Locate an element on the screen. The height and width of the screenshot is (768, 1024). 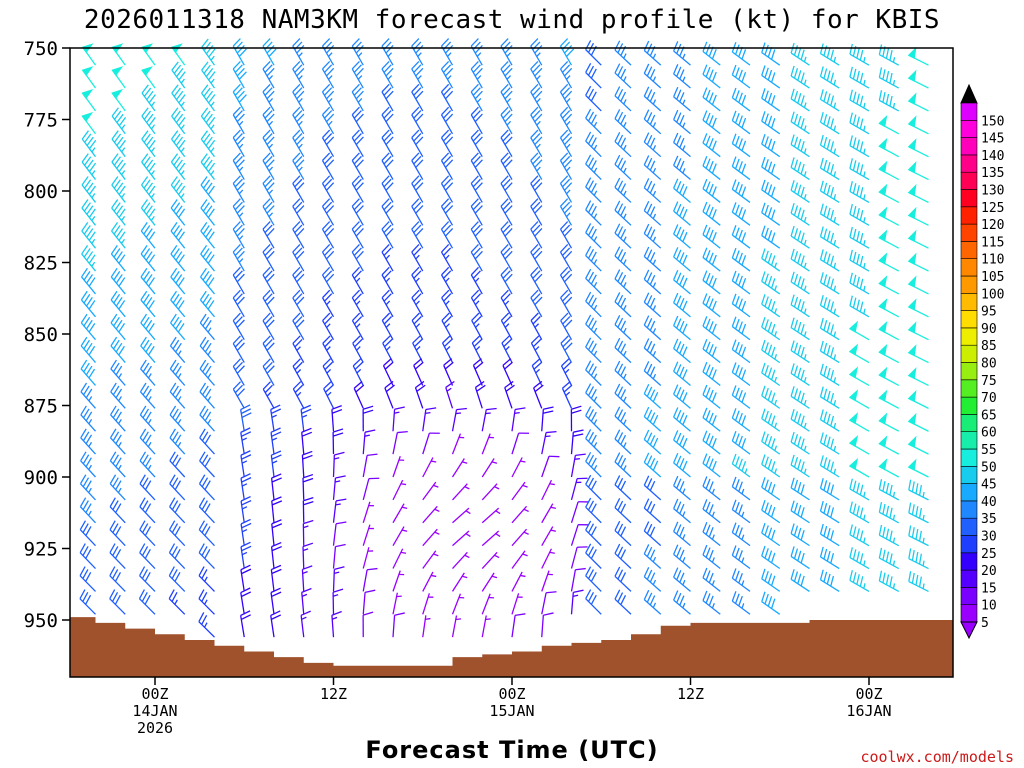
colorbar-label: 95 is located at coordinates (989, 312).